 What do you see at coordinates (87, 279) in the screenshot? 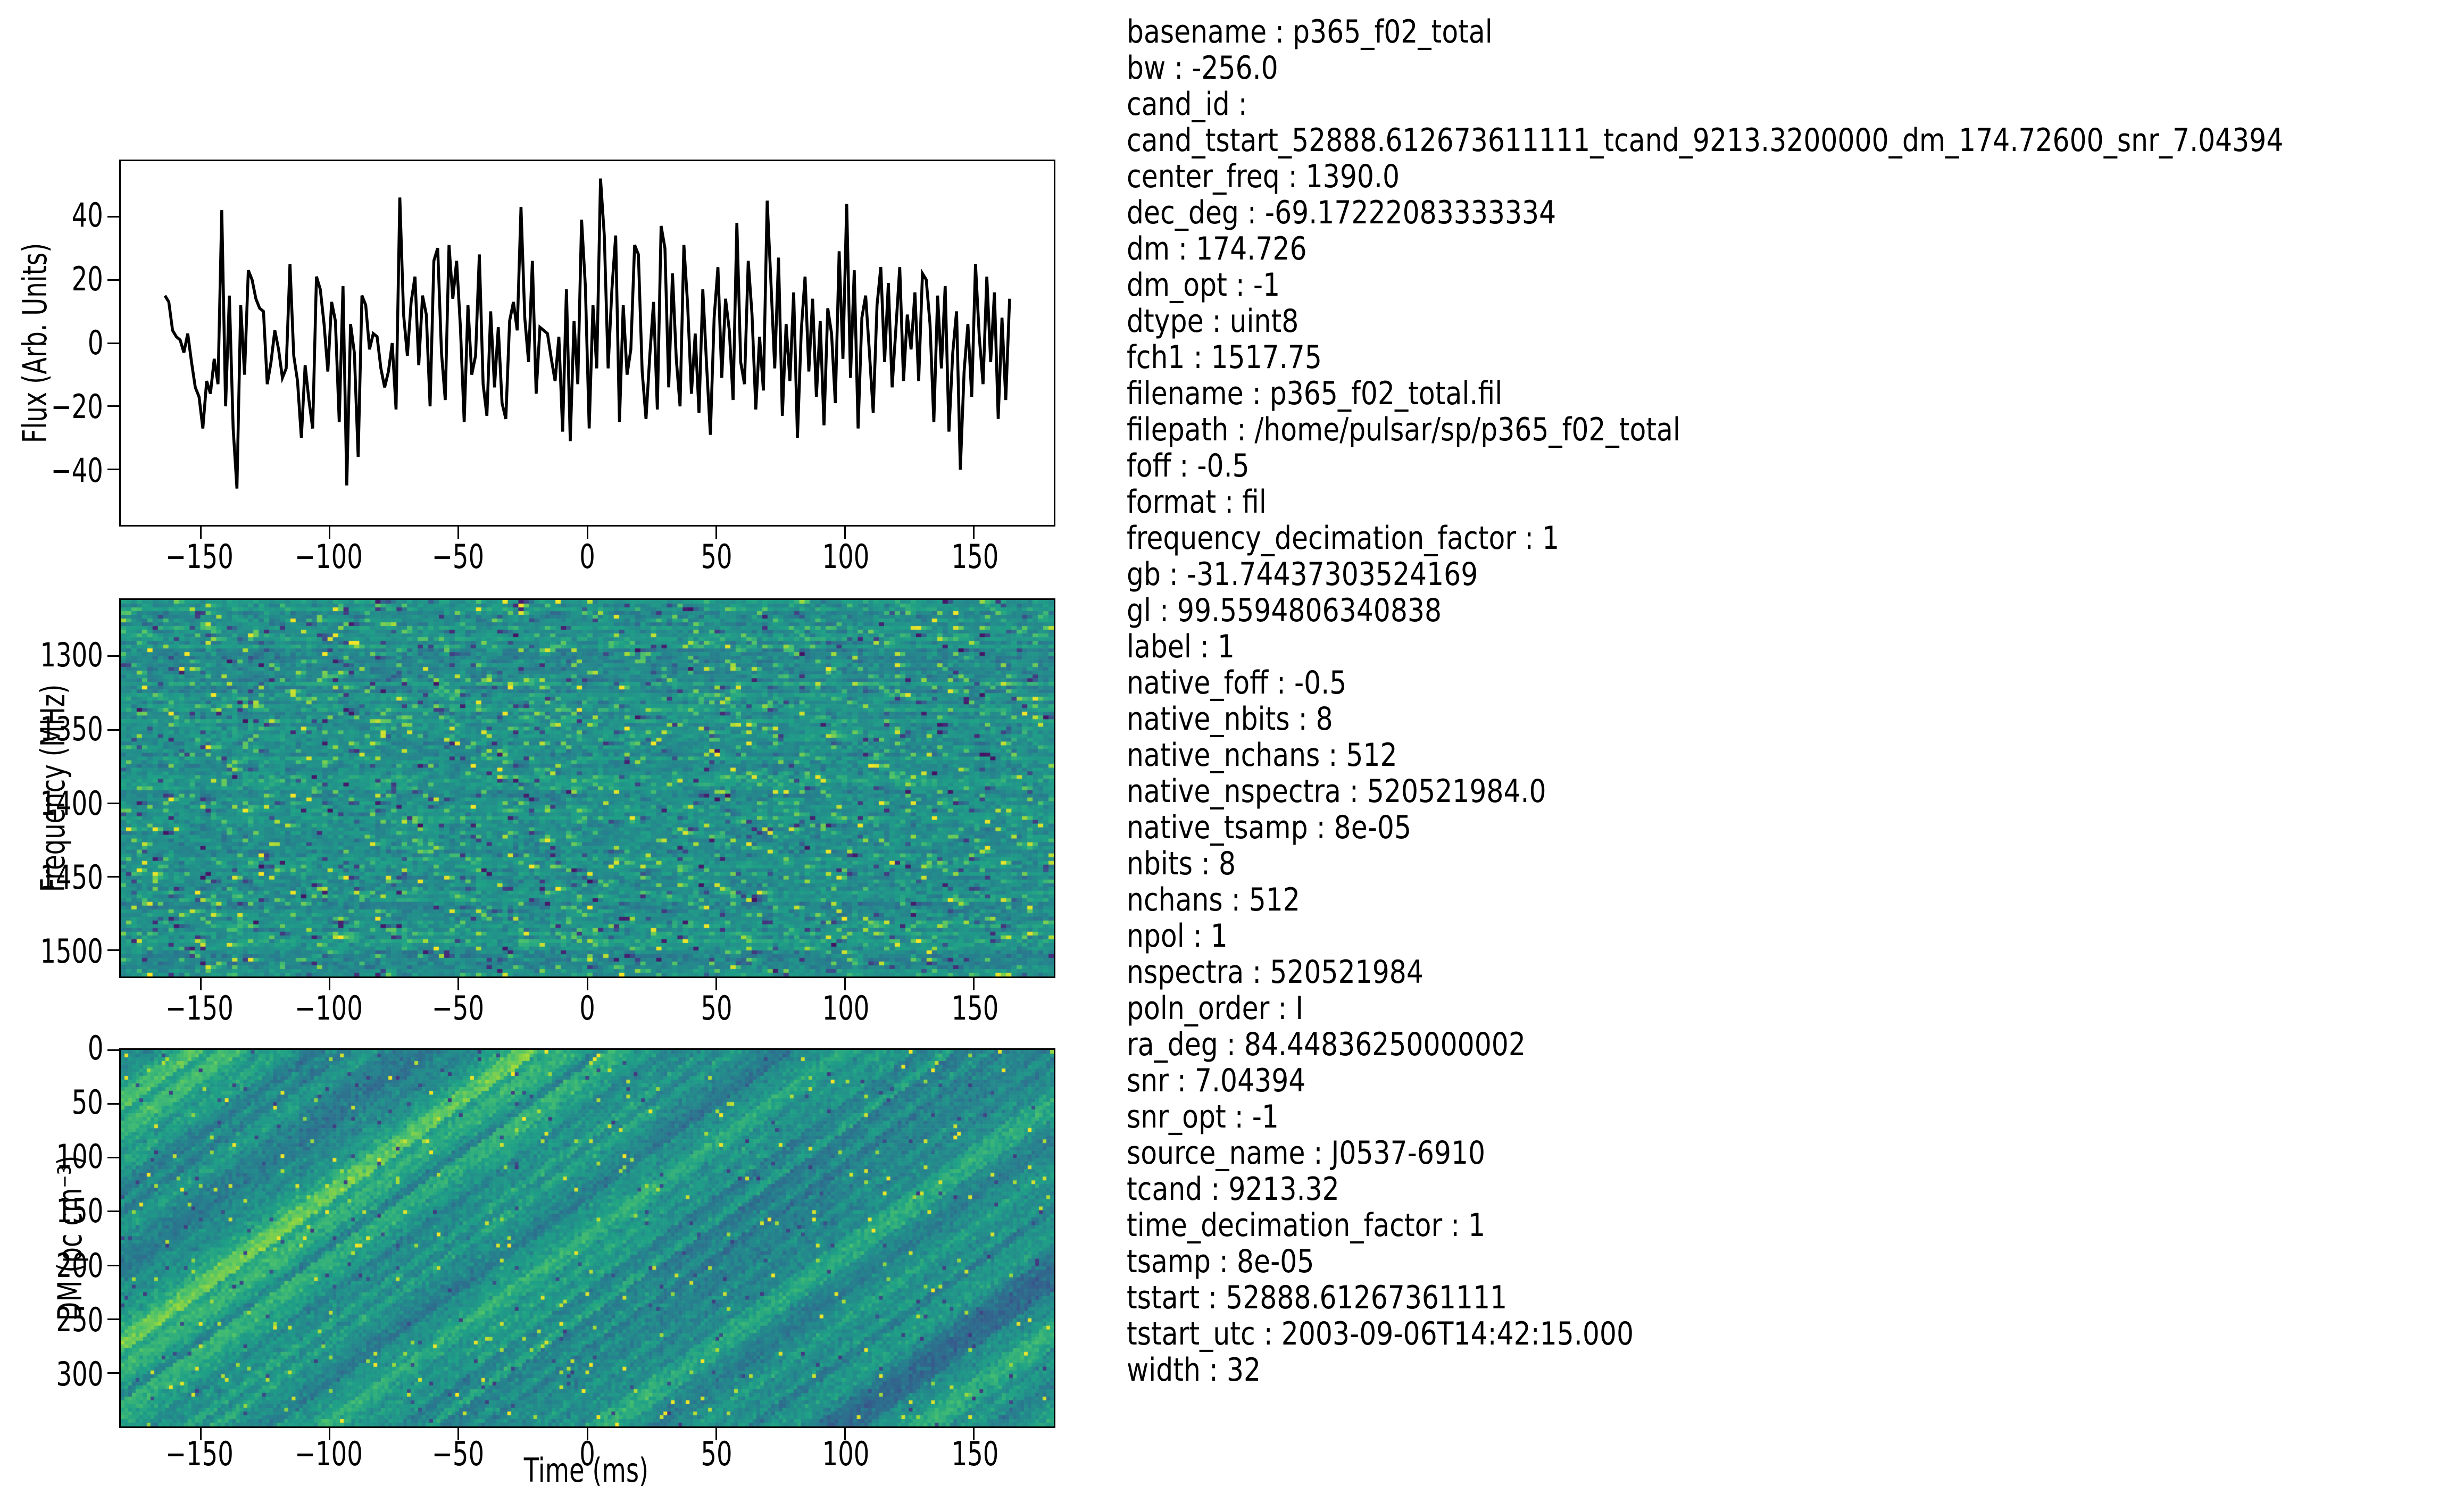
I see `y-tick-label-text: 20` at bounding box center [87, 279].